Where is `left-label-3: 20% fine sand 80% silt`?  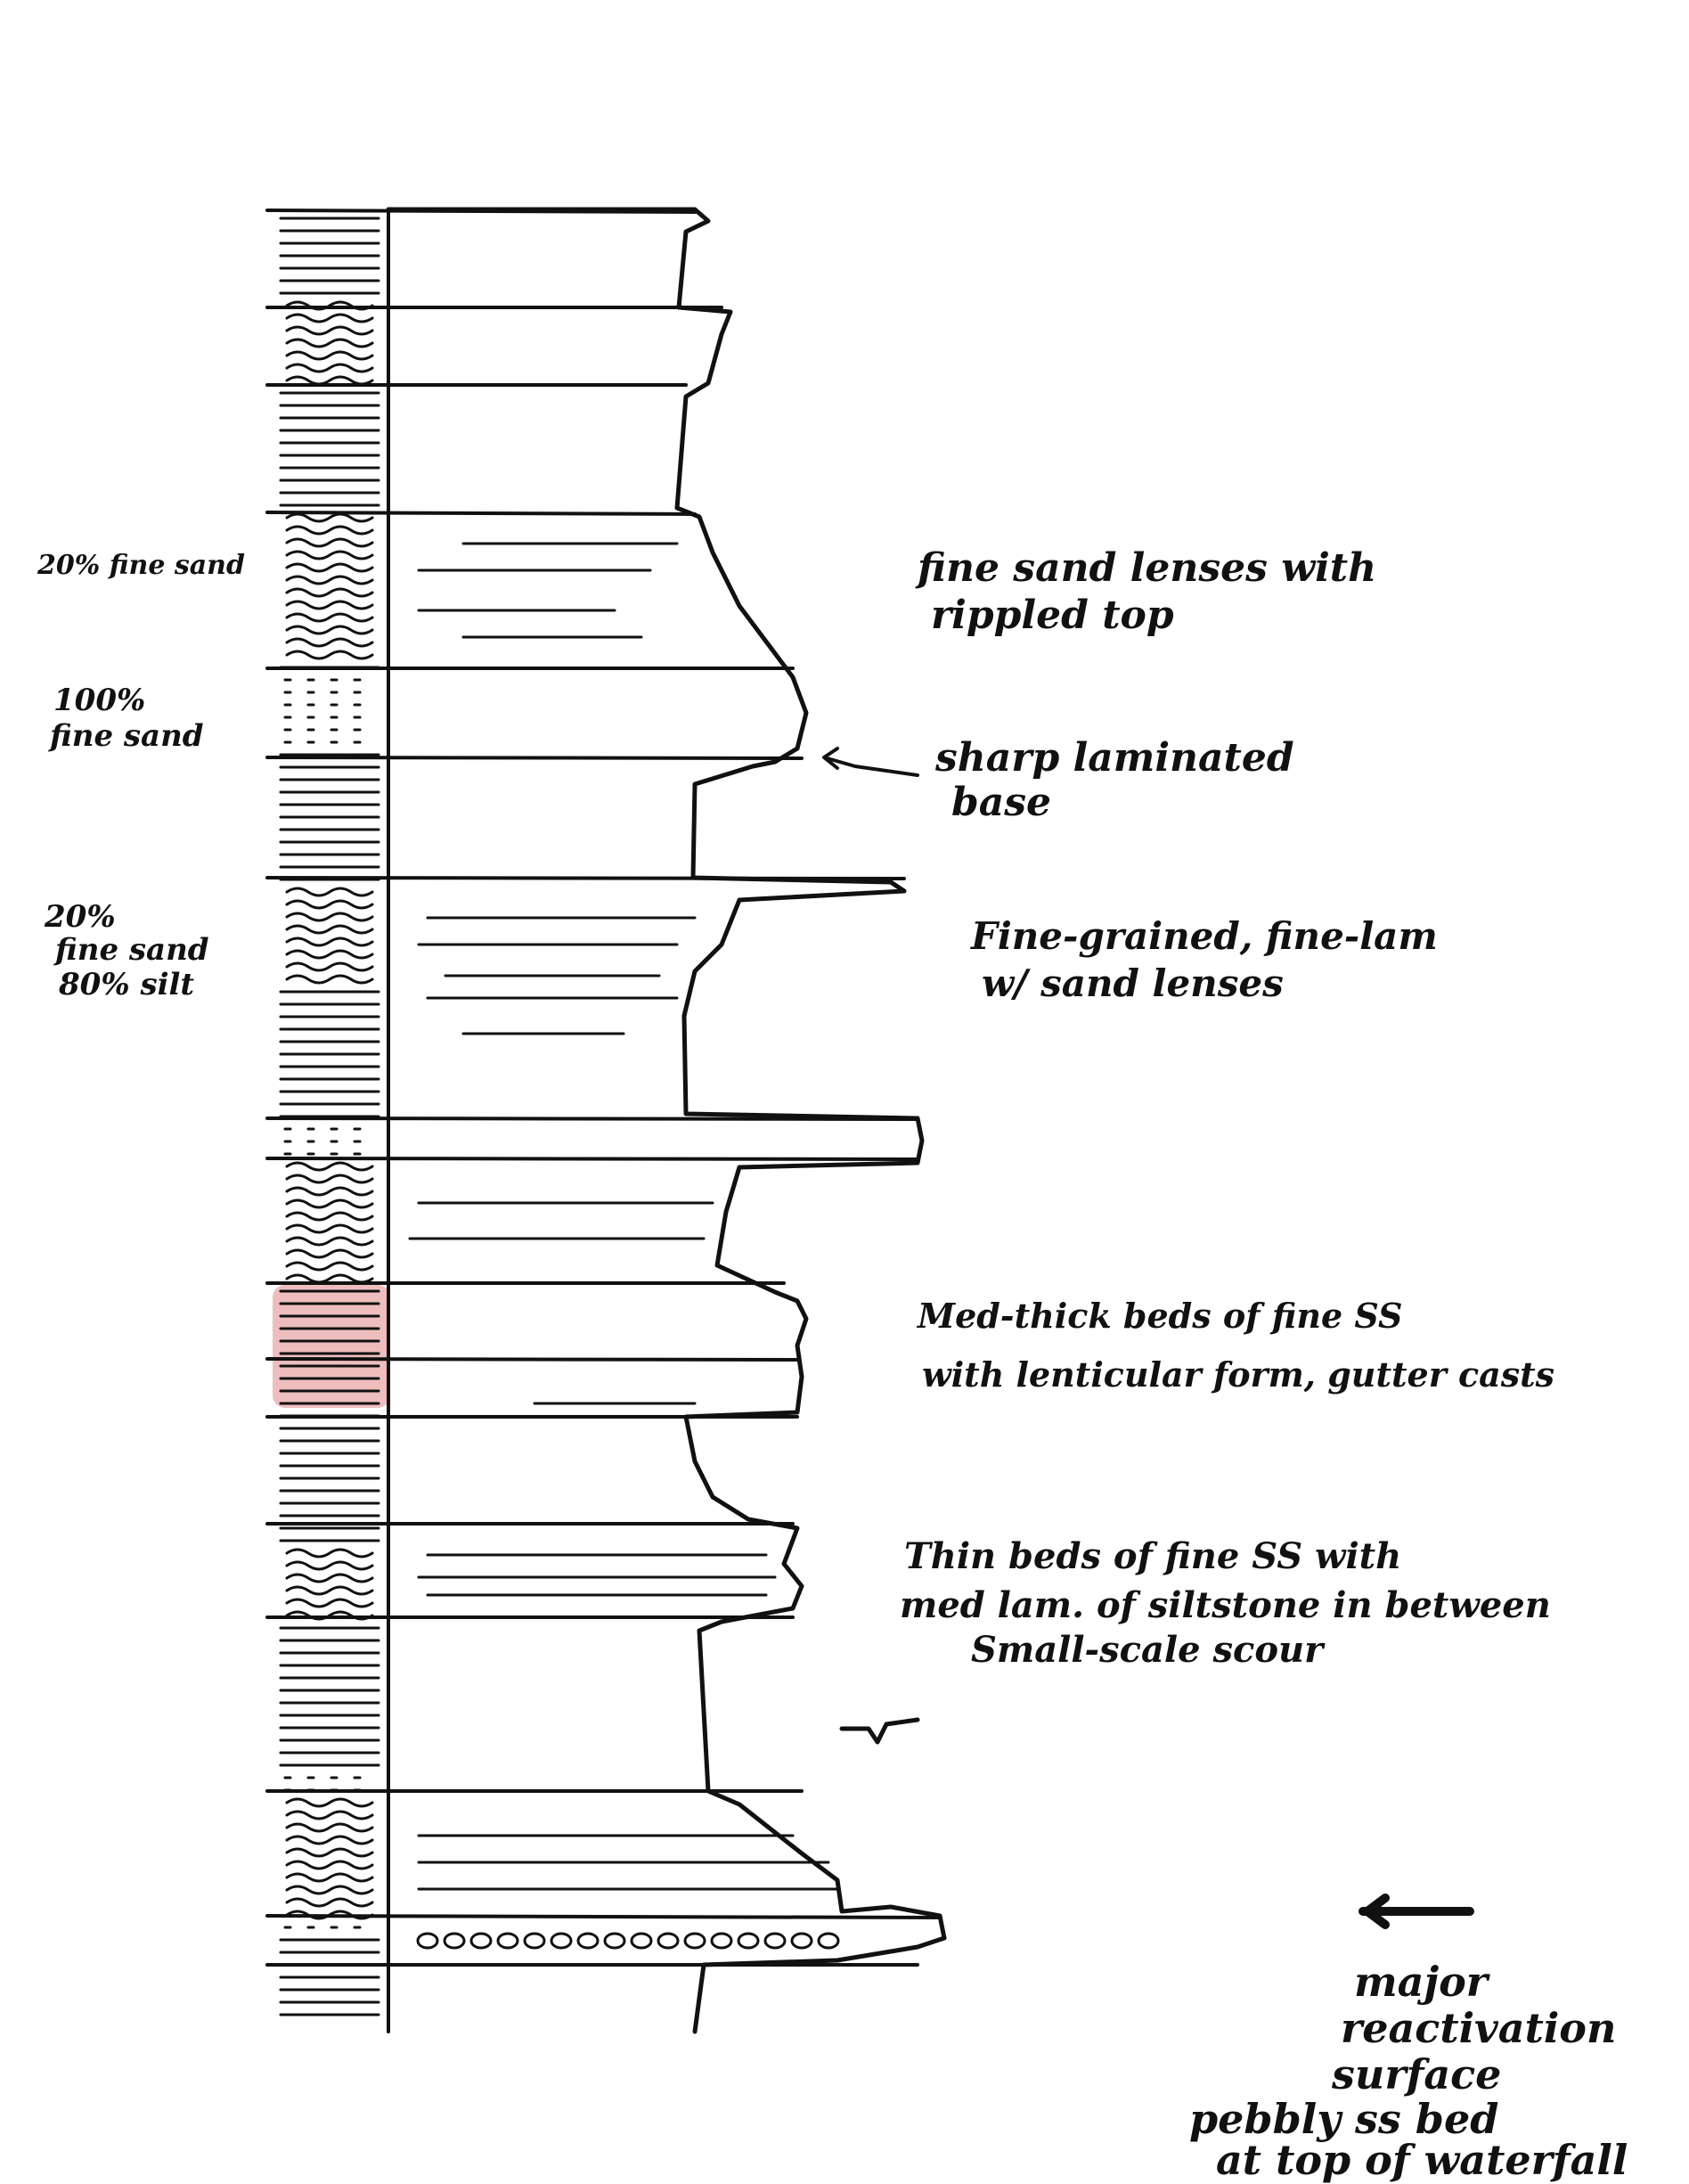
left-label-3: 20% fine sand 80% silt is located at coordinates (131, 951).